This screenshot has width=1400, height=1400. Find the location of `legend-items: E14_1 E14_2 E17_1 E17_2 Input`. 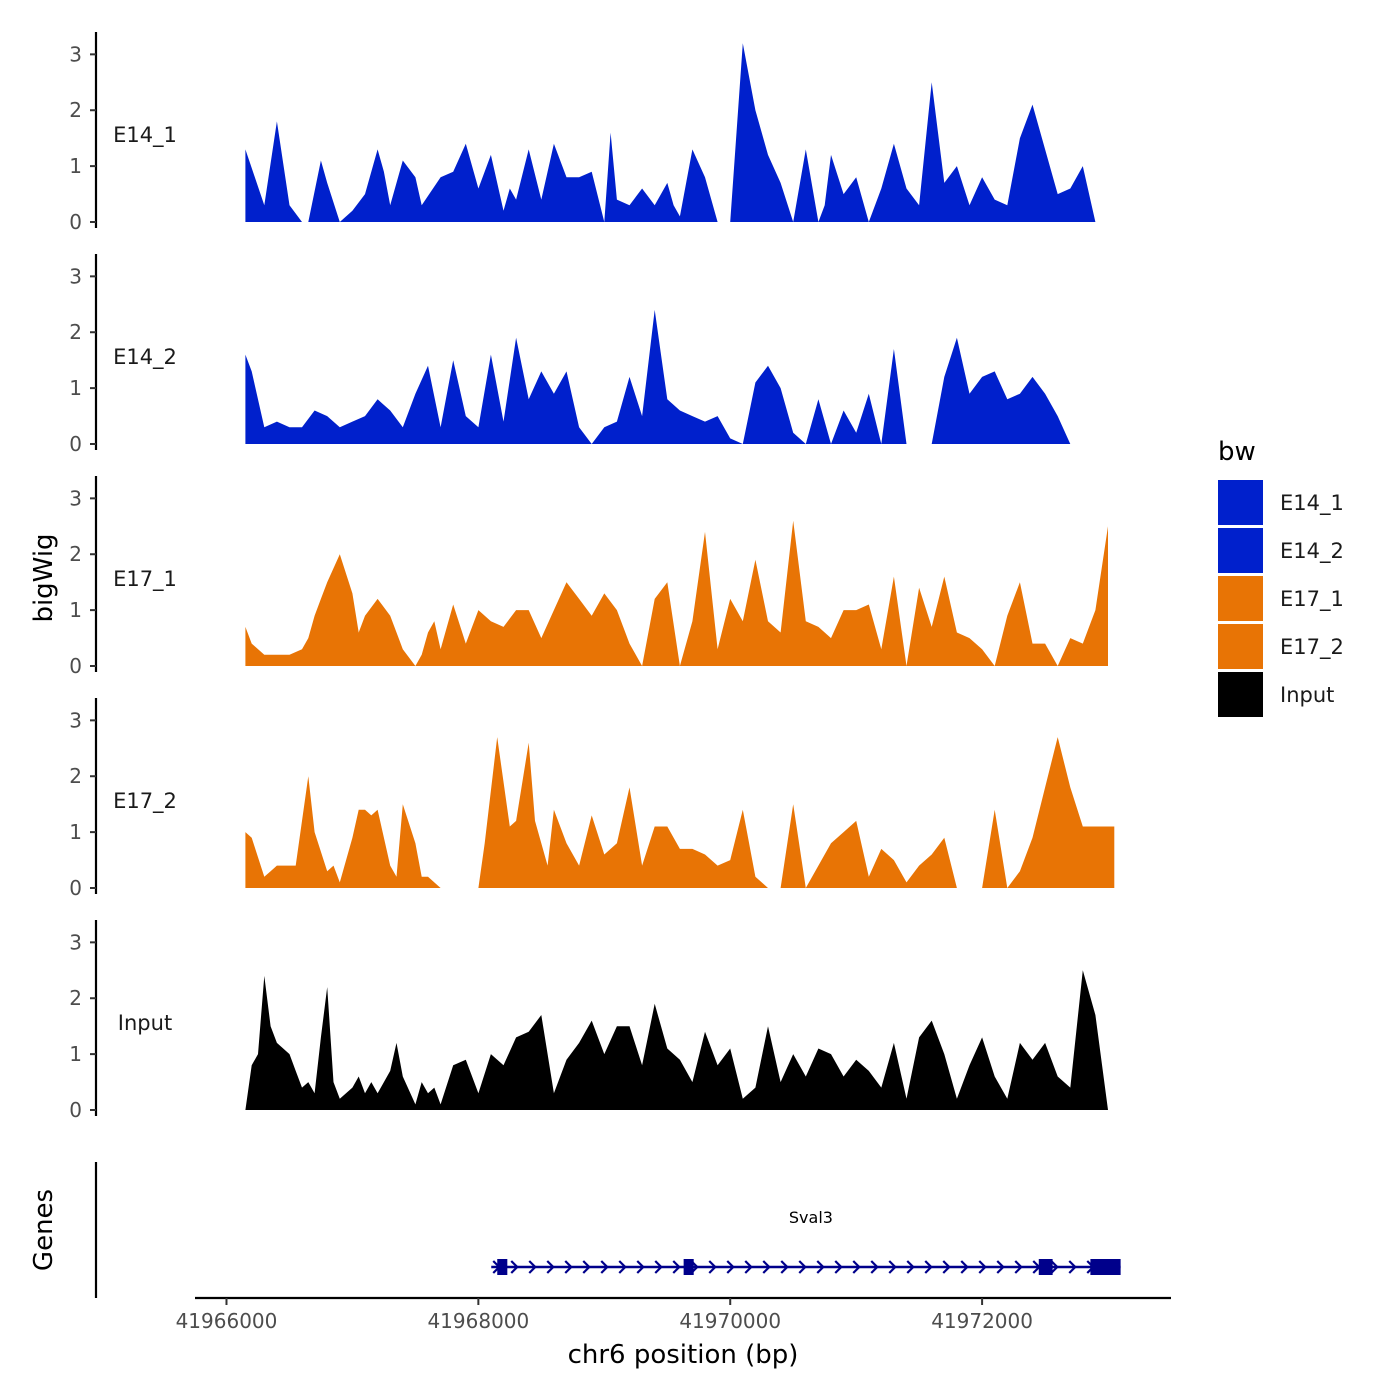

legend-items: E14_1 E14_2 E17_1 E17_2 Input is located at coordinates (1281, 598).